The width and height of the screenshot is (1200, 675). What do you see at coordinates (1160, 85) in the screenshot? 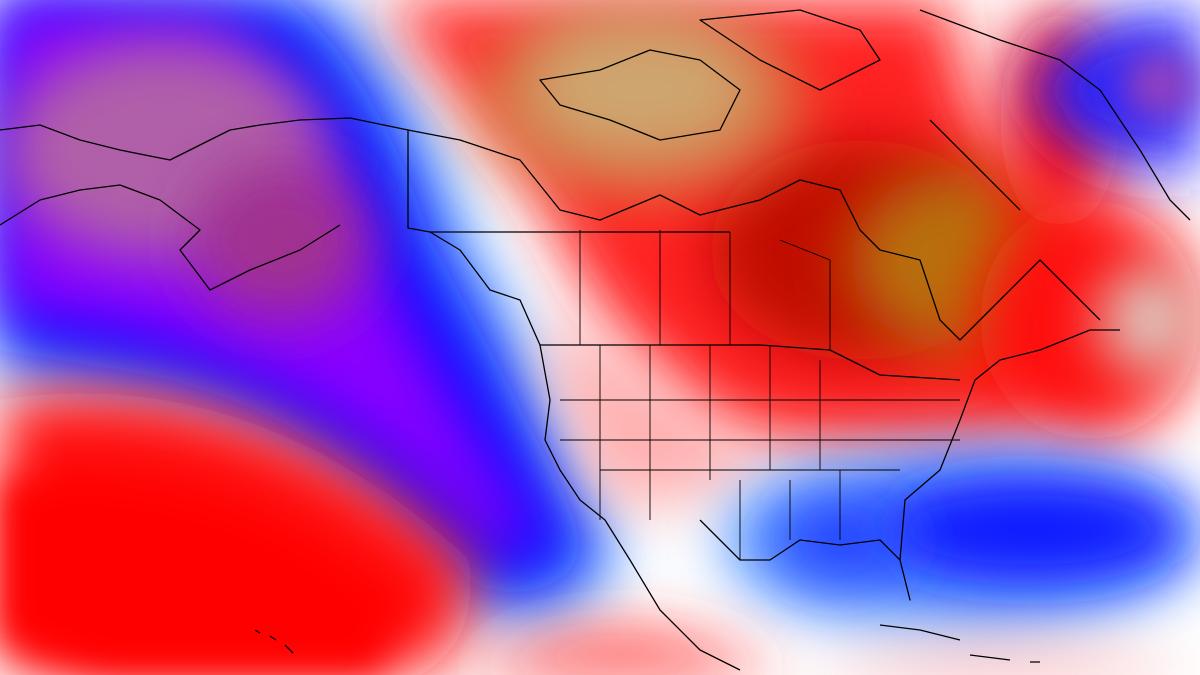
I see `strong-negative-north-atlantic` at bounding box center [1160, 85].